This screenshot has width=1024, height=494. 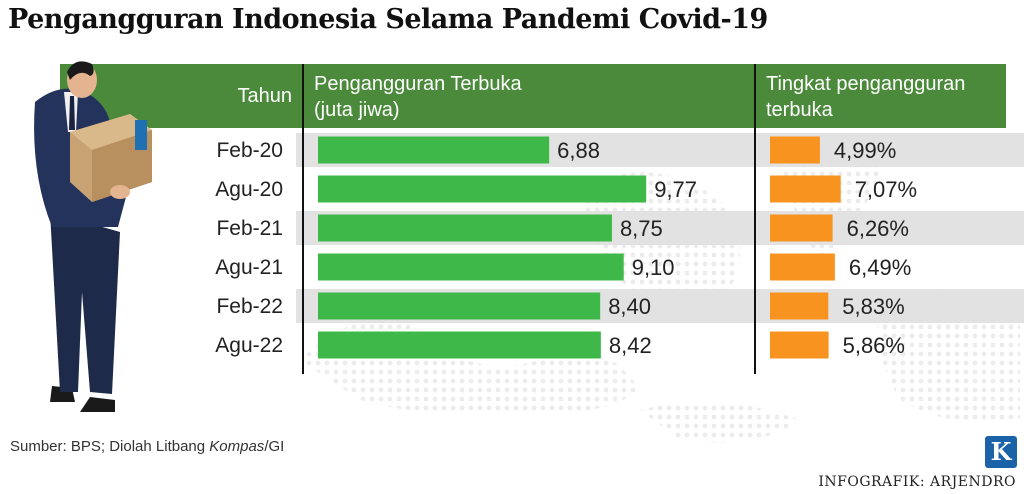 I want to click on header-year-label: Tahun, so click(x=265, y=96).